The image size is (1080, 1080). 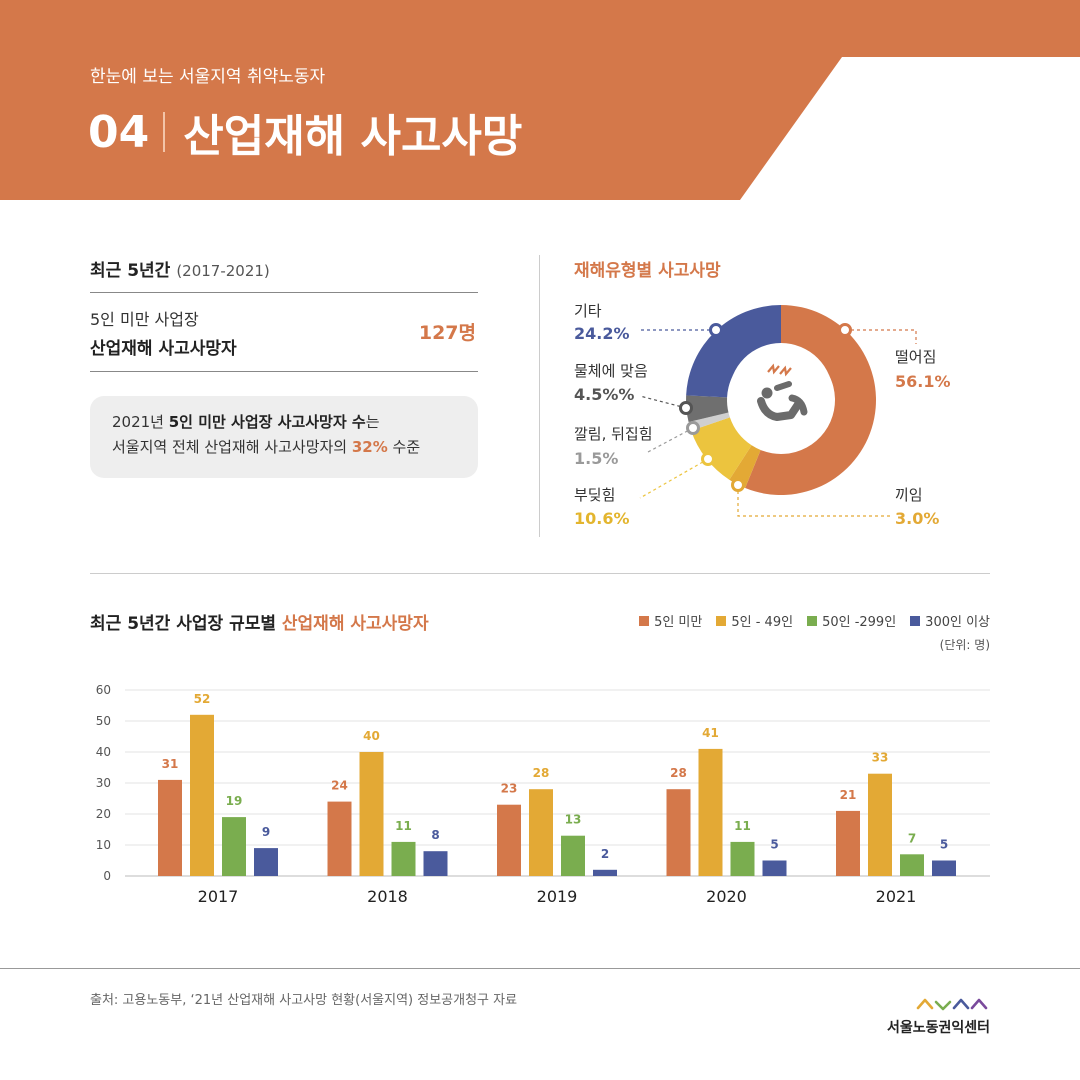 What do you see at coordinates (284, 371) in the screenshot?
I see `summary-bottom-rule` at bounding box center [284, 371].